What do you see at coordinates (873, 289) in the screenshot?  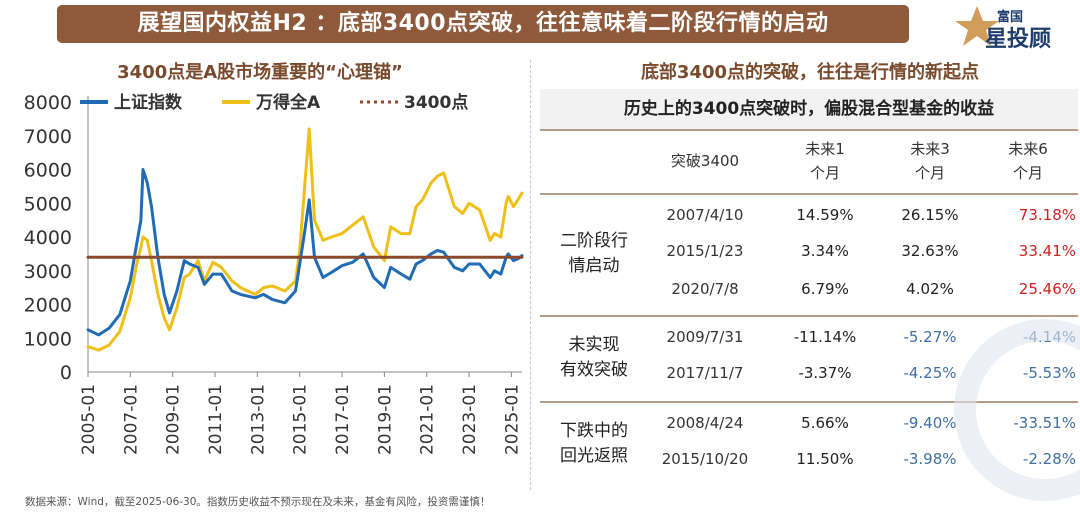 I see `table-row: 2020/7/8 6.79% 4.02% 25.46%` at bounding box center [873, 289].